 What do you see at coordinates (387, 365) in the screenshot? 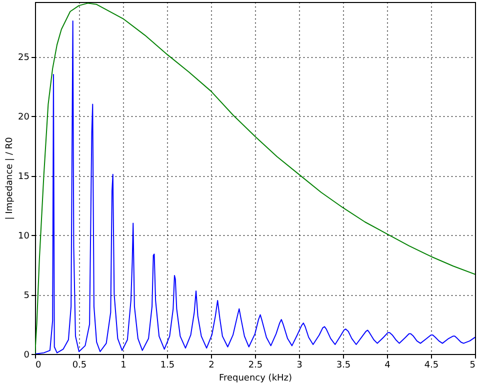
I see `x-tick-label: 4` at bounding box center [387, 365].